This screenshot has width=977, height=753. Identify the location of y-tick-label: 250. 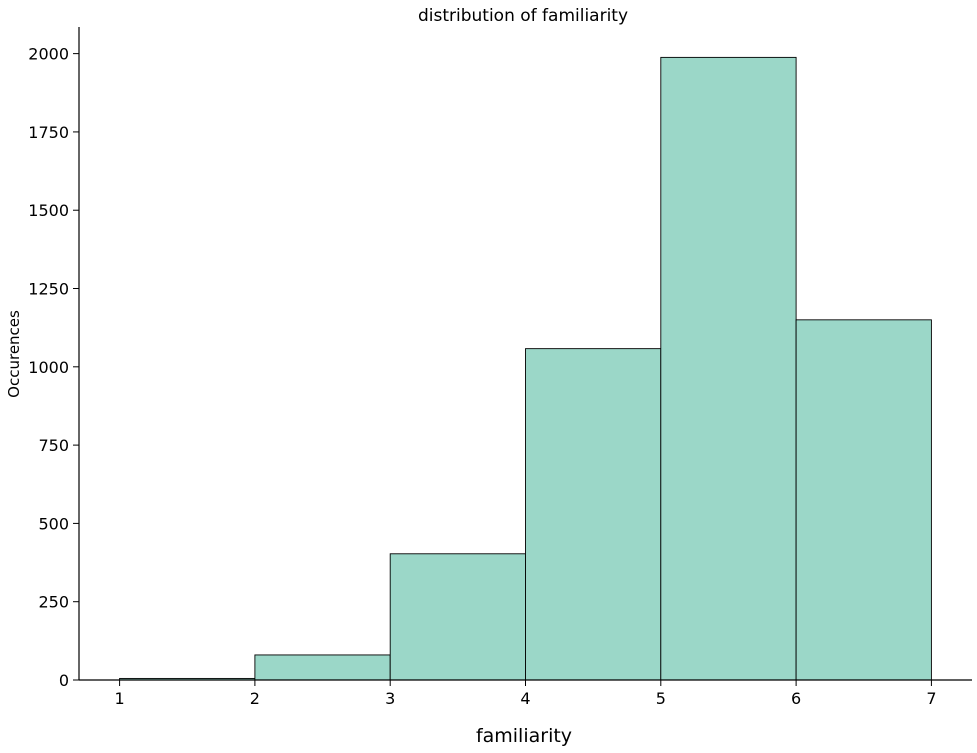
(53, 602).